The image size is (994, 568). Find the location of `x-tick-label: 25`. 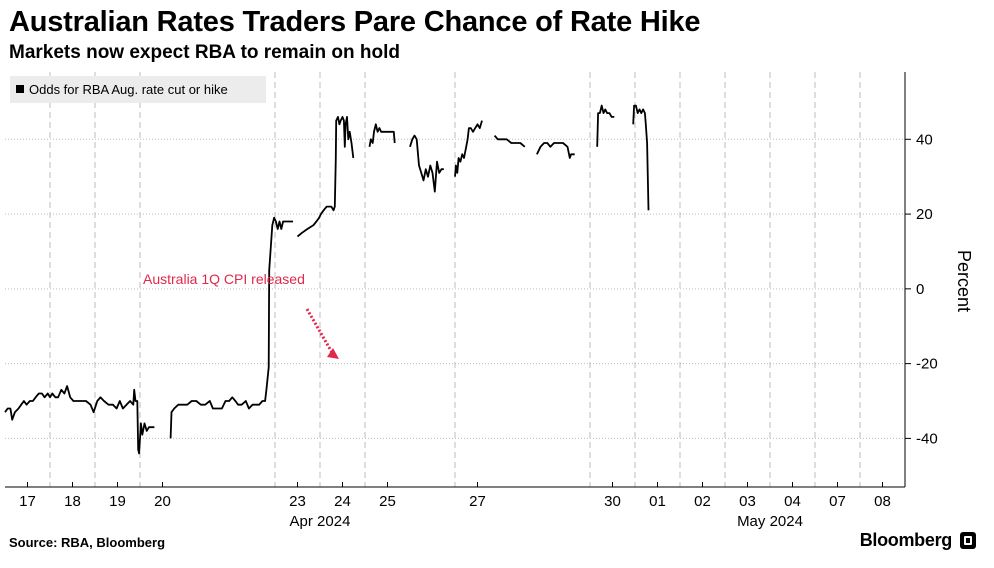

x-tick-label: 25 is located at coordinates (387, 501).